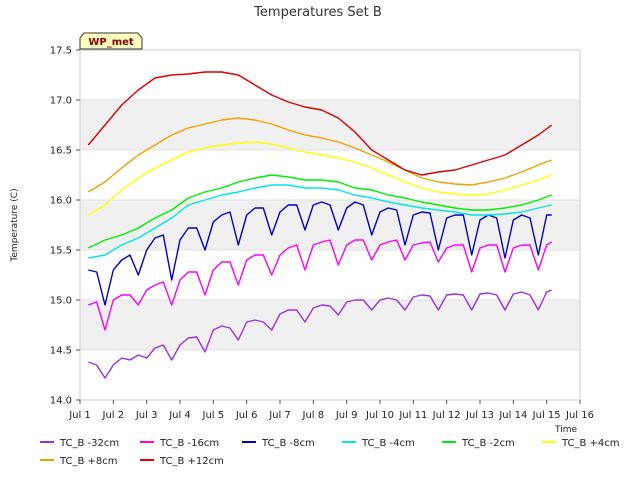  What do you see at coordinates (446, 415) in the screenshot?
I see `x-tick-label: Jul 12` at bounding box center [446, 415].